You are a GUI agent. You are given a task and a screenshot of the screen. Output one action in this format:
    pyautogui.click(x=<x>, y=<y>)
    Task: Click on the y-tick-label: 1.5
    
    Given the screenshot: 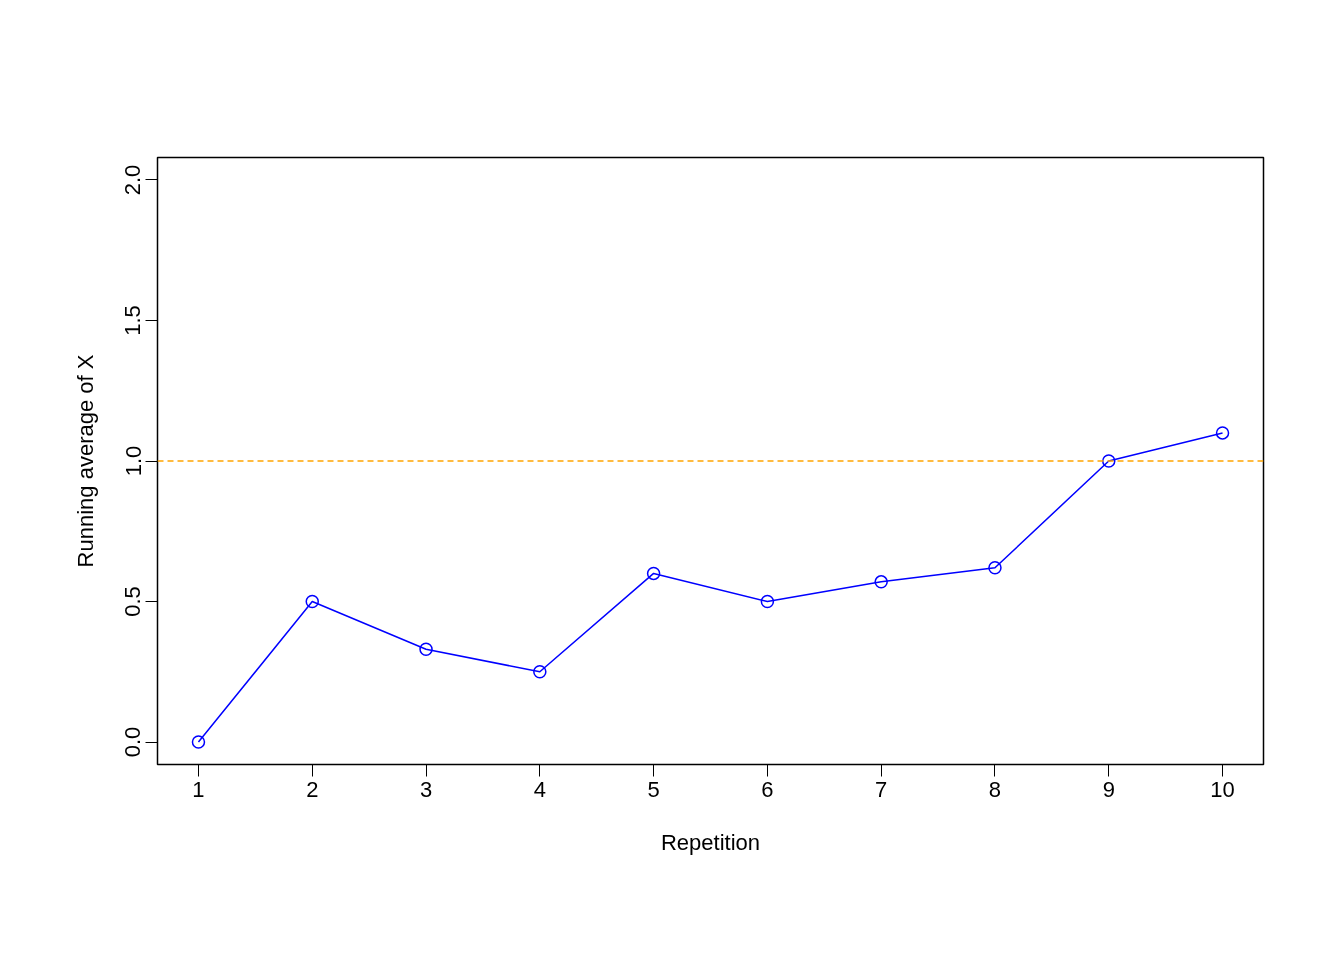 What is the action you would take?
    pyautogui.click(x=133, y=320)
    